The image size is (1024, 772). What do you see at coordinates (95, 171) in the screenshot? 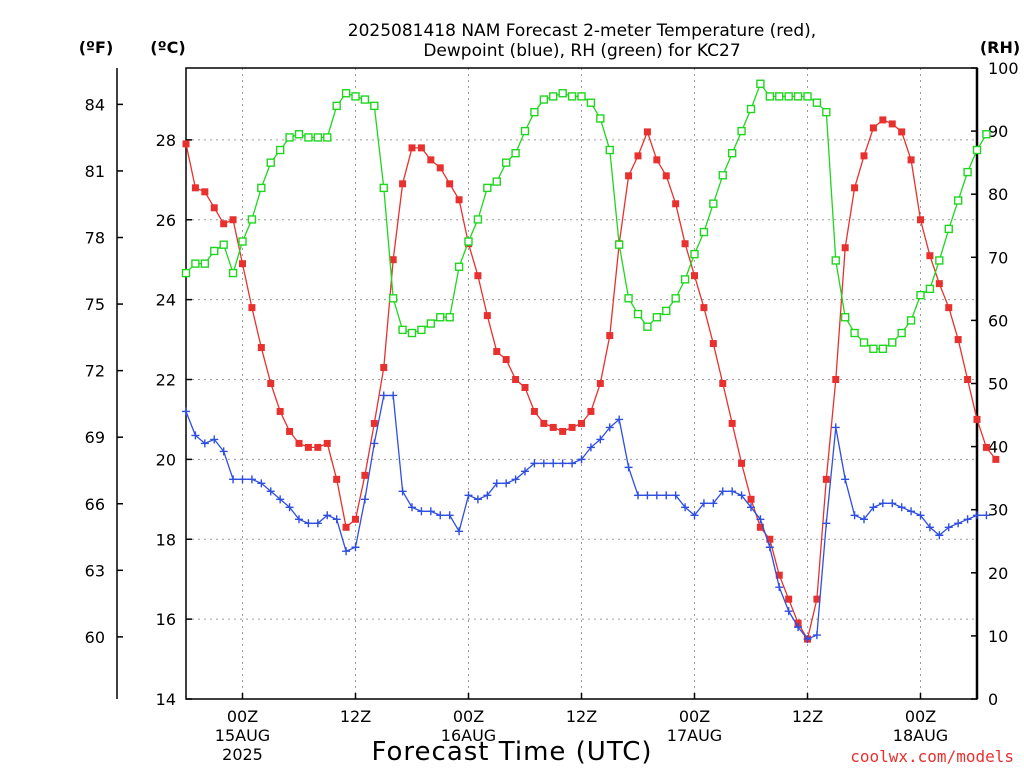
I see `fahrenheit-tick-label: 81` at bounding box center [95, 171].